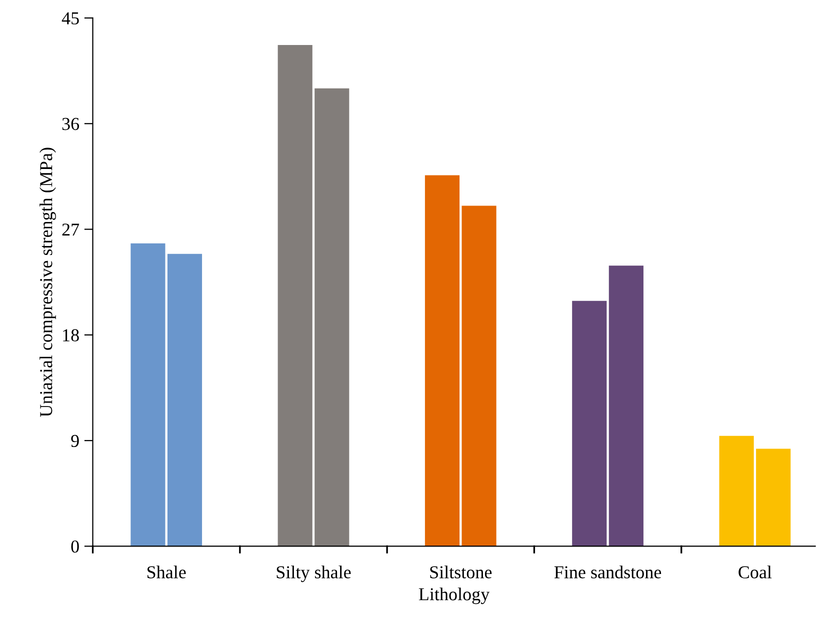 Image resolution: width=821 pixels, height=620 pixels. Describe the element at coordinates (48, 282) in the screenshot. I see `y-axis-title: Uniaxial compressive strength (MPa)` at that location.